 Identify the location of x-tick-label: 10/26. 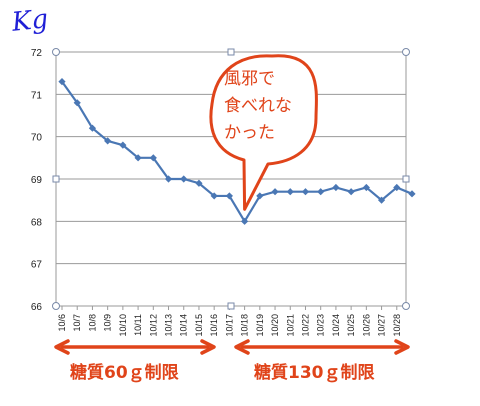
(366, 325).